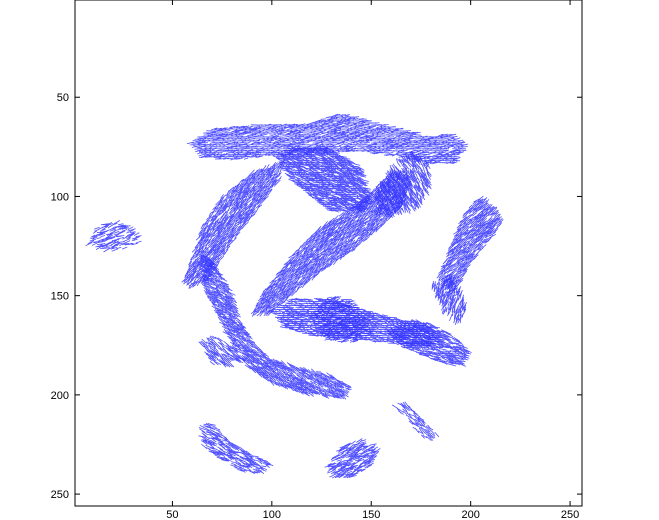 This screenshot has width=659, height=520. I want to click on vector-region-left-small-patch, so click(222, 351).